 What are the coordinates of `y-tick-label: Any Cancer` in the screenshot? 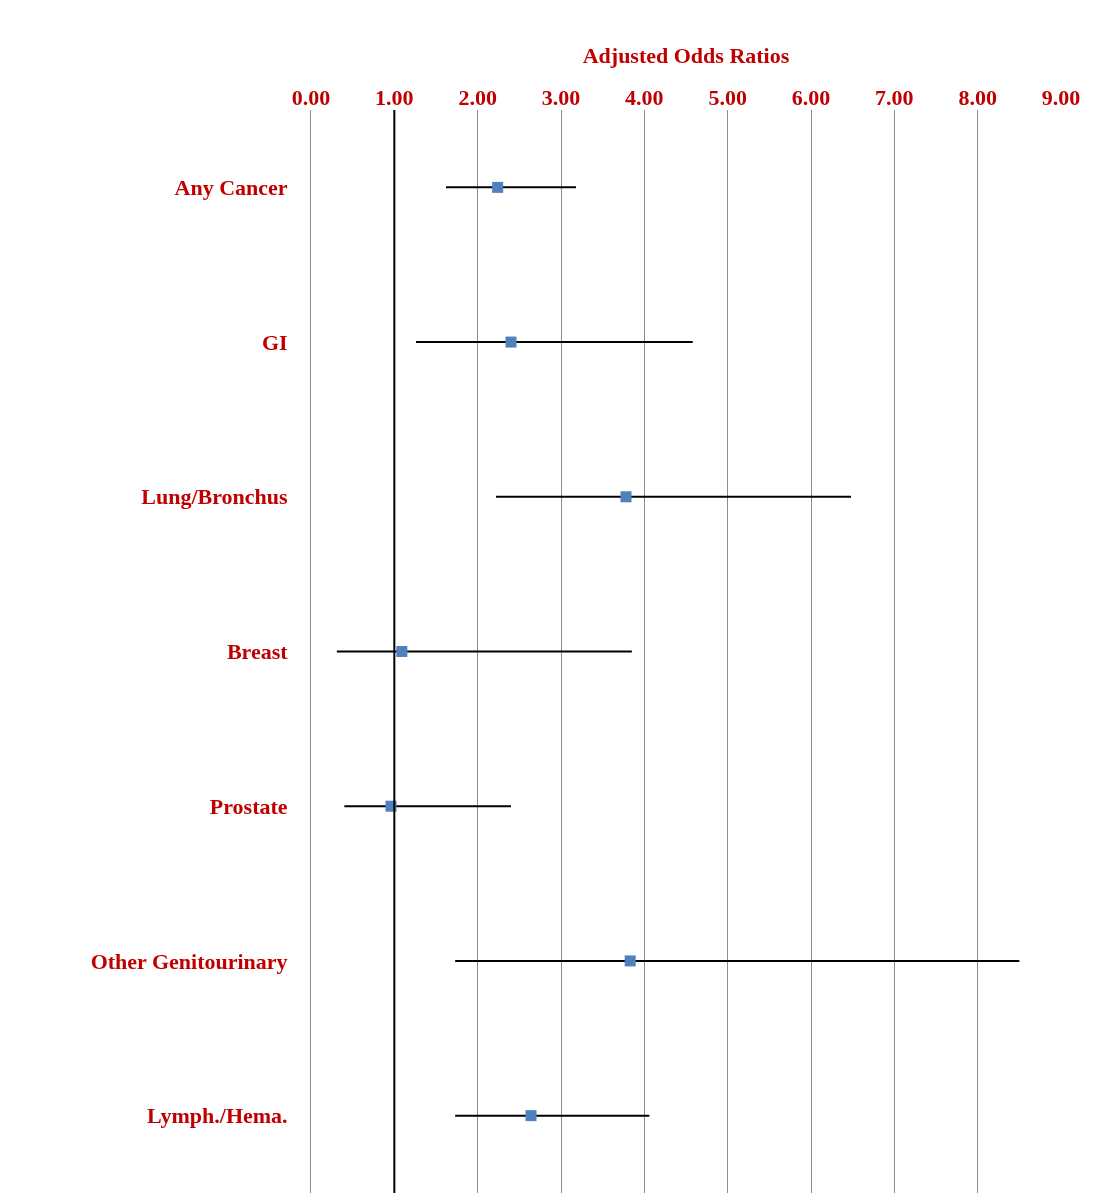 It's located at (231, 188).